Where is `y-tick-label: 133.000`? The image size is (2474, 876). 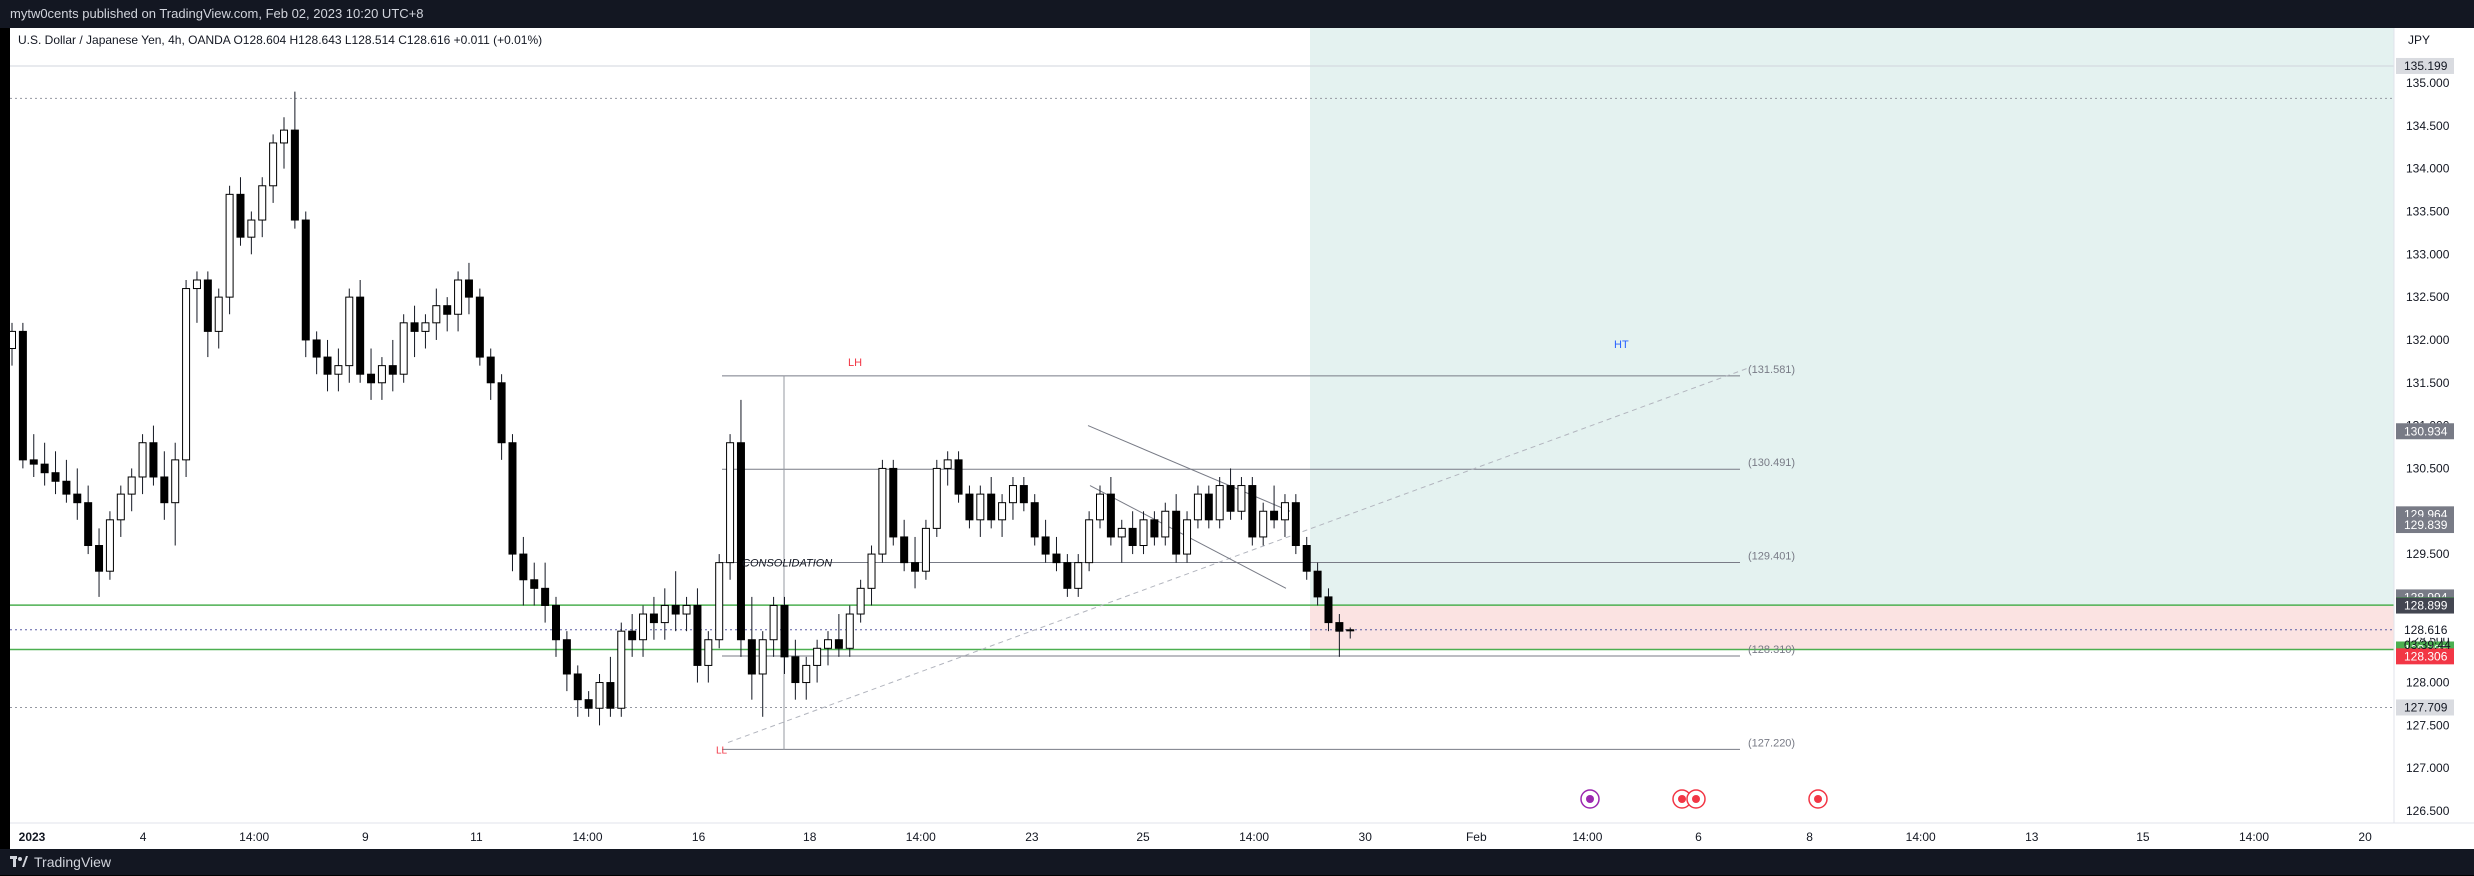 y-tick-label: 133.000 is located at coordinates (2428, 254).